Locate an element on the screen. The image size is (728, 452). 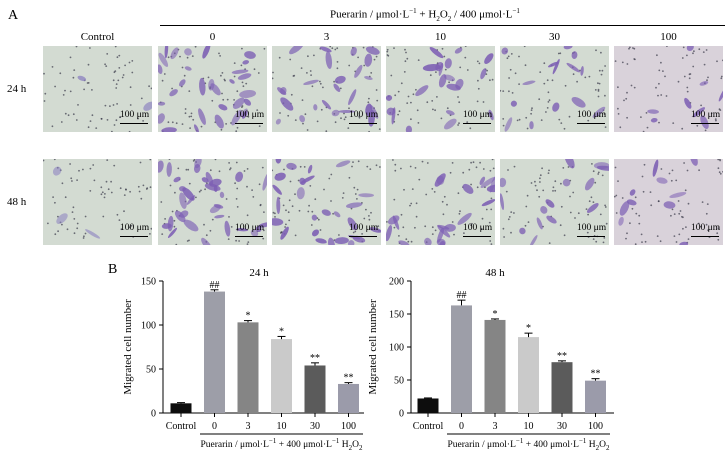
micrograph-r0-c3: 100 μm is located at coordinates (440, 89).